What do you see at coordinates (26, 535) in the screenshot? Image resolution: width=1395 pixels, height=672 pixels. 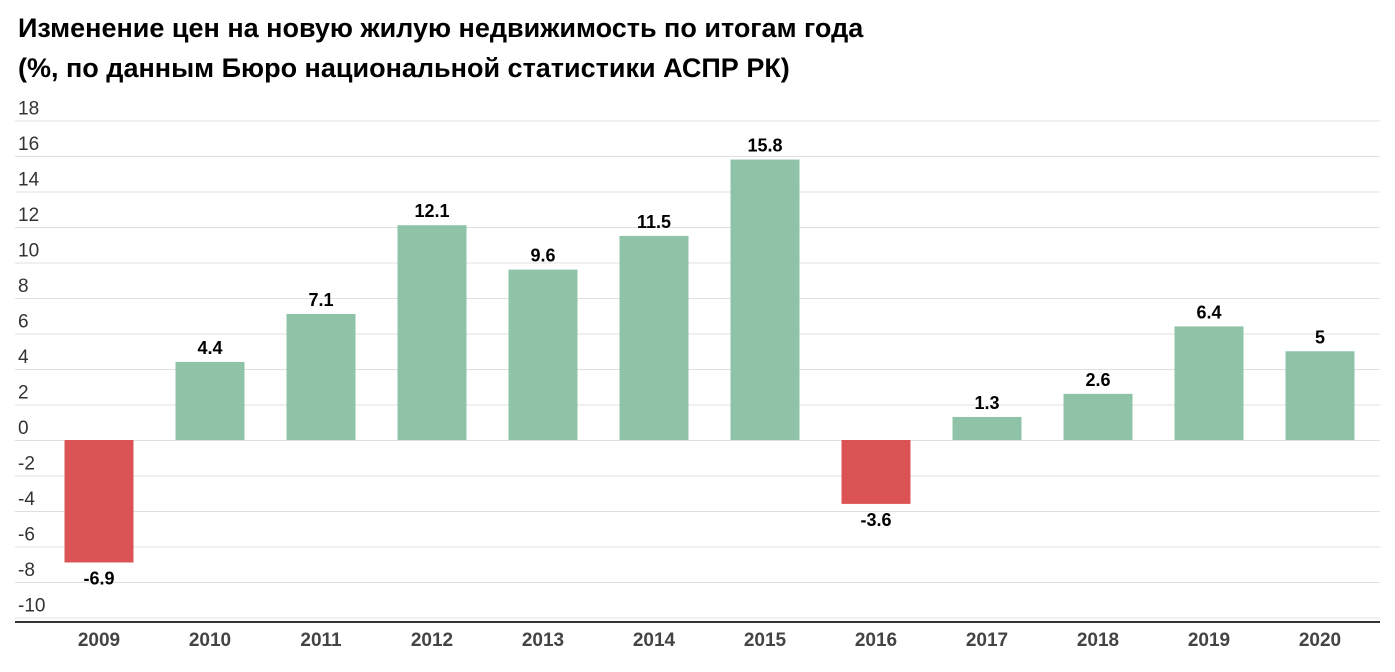 I see `y-tick-label: -6` at bounding box center [26, 535].